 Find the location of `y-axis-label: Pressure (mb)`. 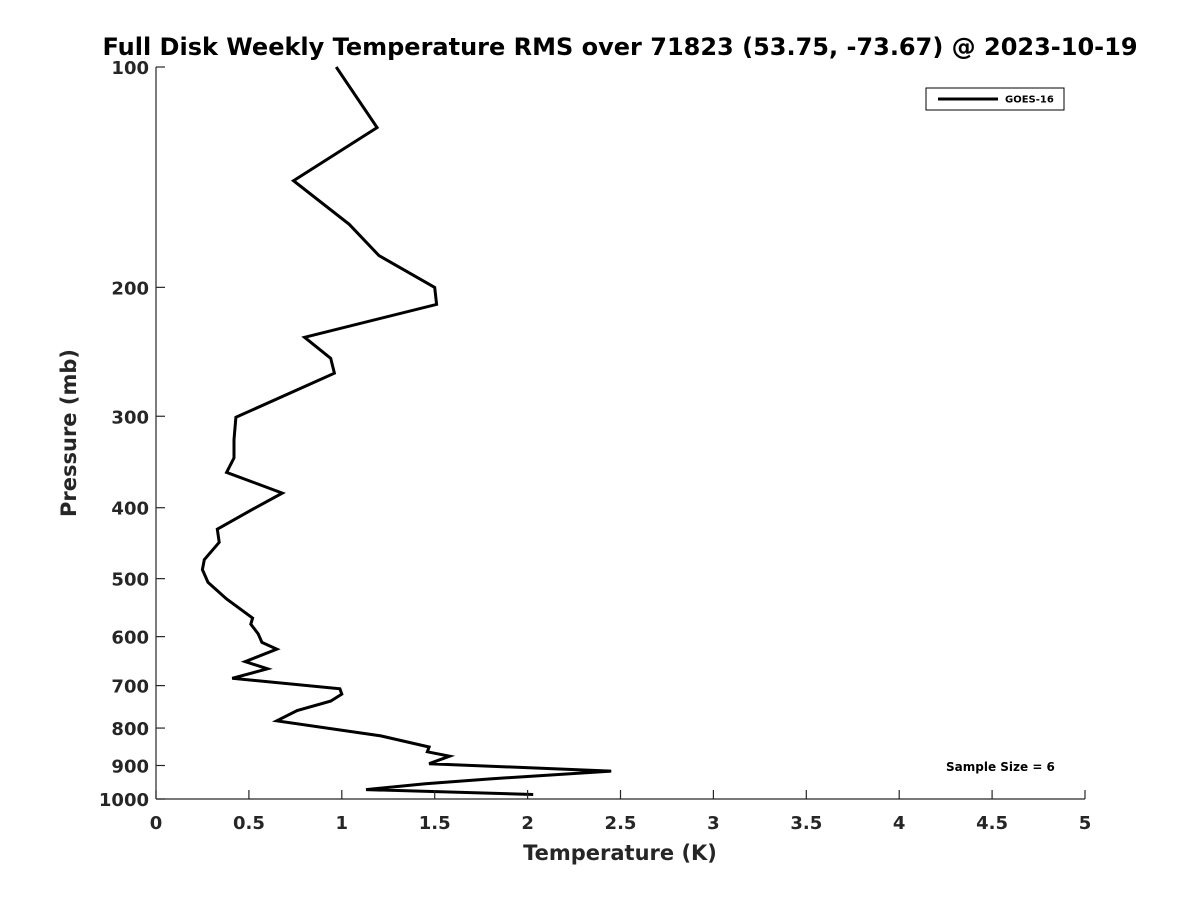

y-axis-label: Pressure (mb) is located at coordinates (69, 433).